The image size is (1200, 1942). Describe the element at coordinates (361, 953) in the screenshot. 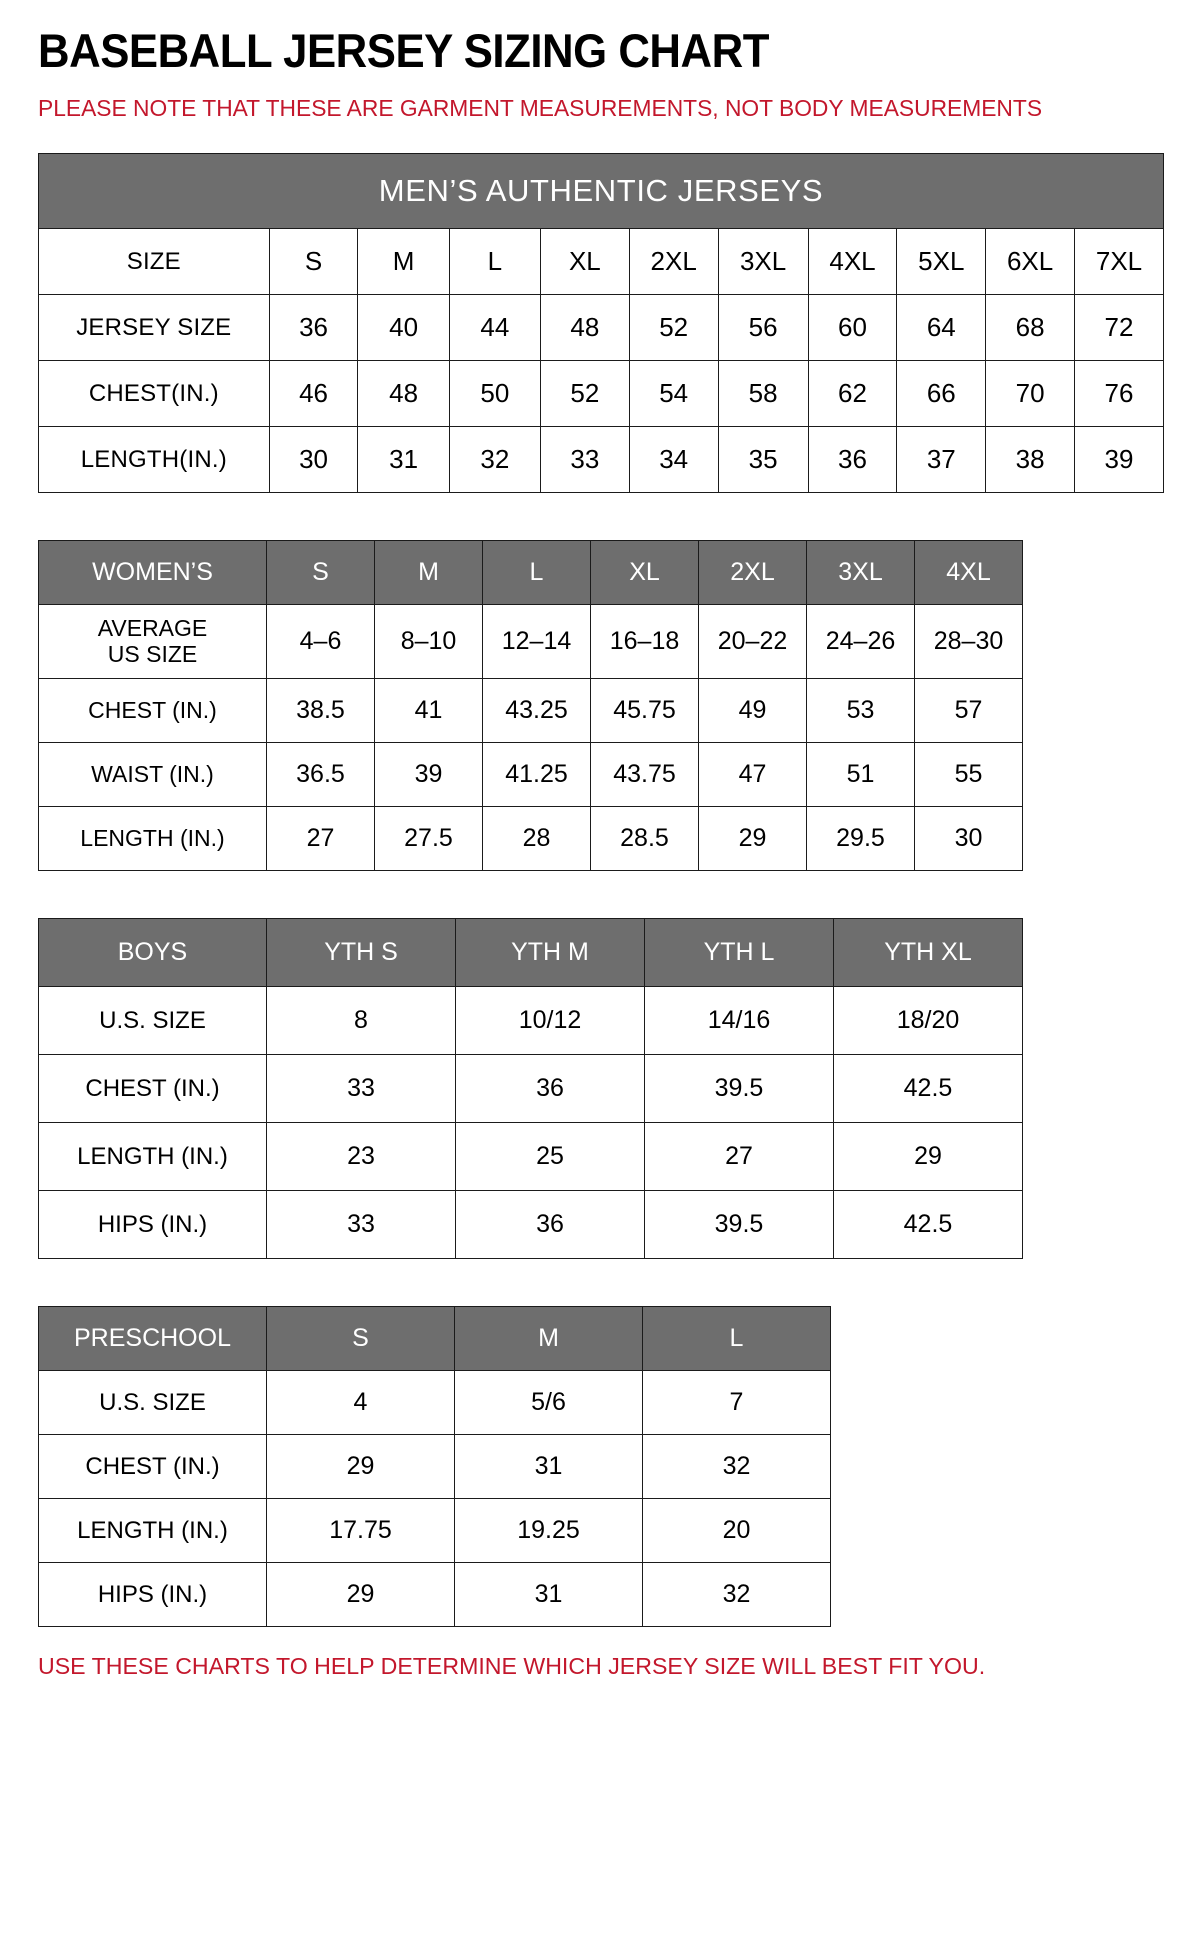

I see `boys-col-yth-s: YTH S` at that location.